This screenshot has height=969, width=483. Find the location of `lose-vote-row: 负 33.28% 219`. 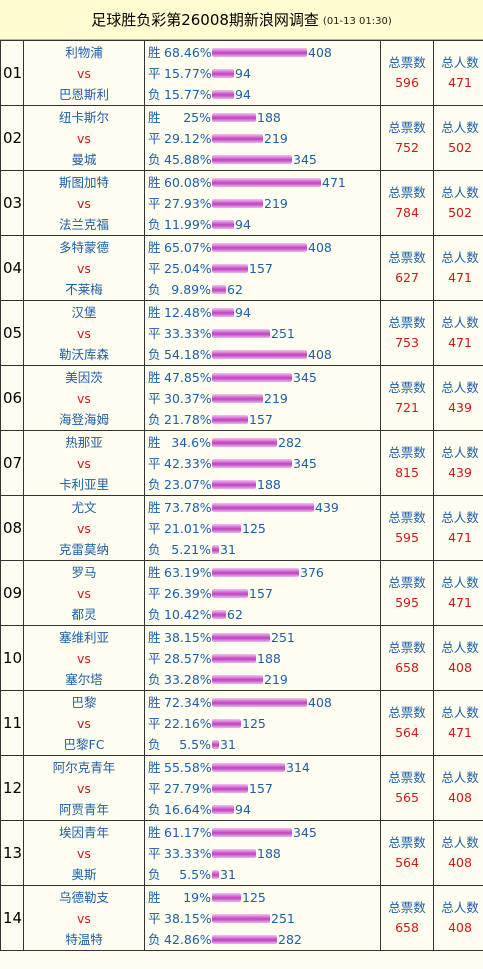

lose-vote-row: 负 33.28% 219 is located at coordinates (262, 679).